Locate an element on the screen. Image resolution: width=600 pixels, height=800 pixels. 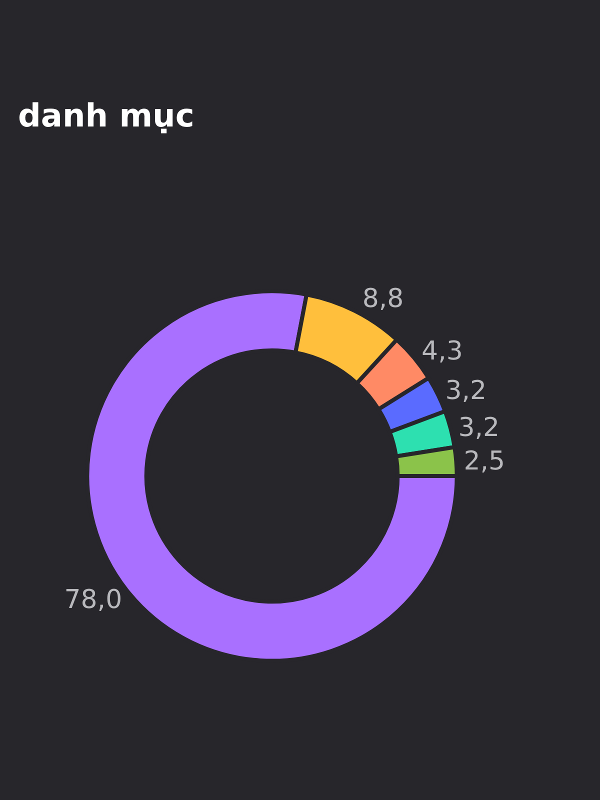
data-label: 2,5 is located at coordinates (485, 461).